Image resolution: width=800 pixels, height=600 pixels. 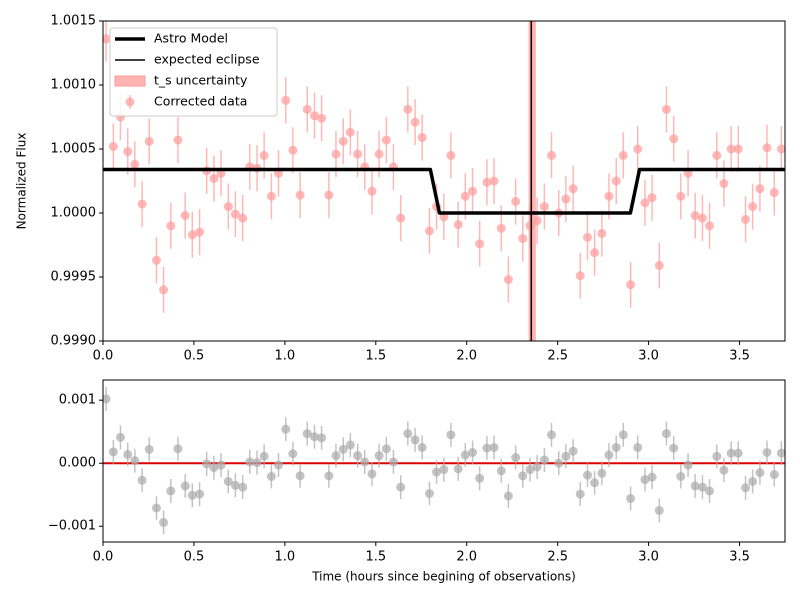 What do you see at coordinates (466, 356) in the screenshot?
I see `x-tick-label: 2.0` at bounding box center [466, 356].